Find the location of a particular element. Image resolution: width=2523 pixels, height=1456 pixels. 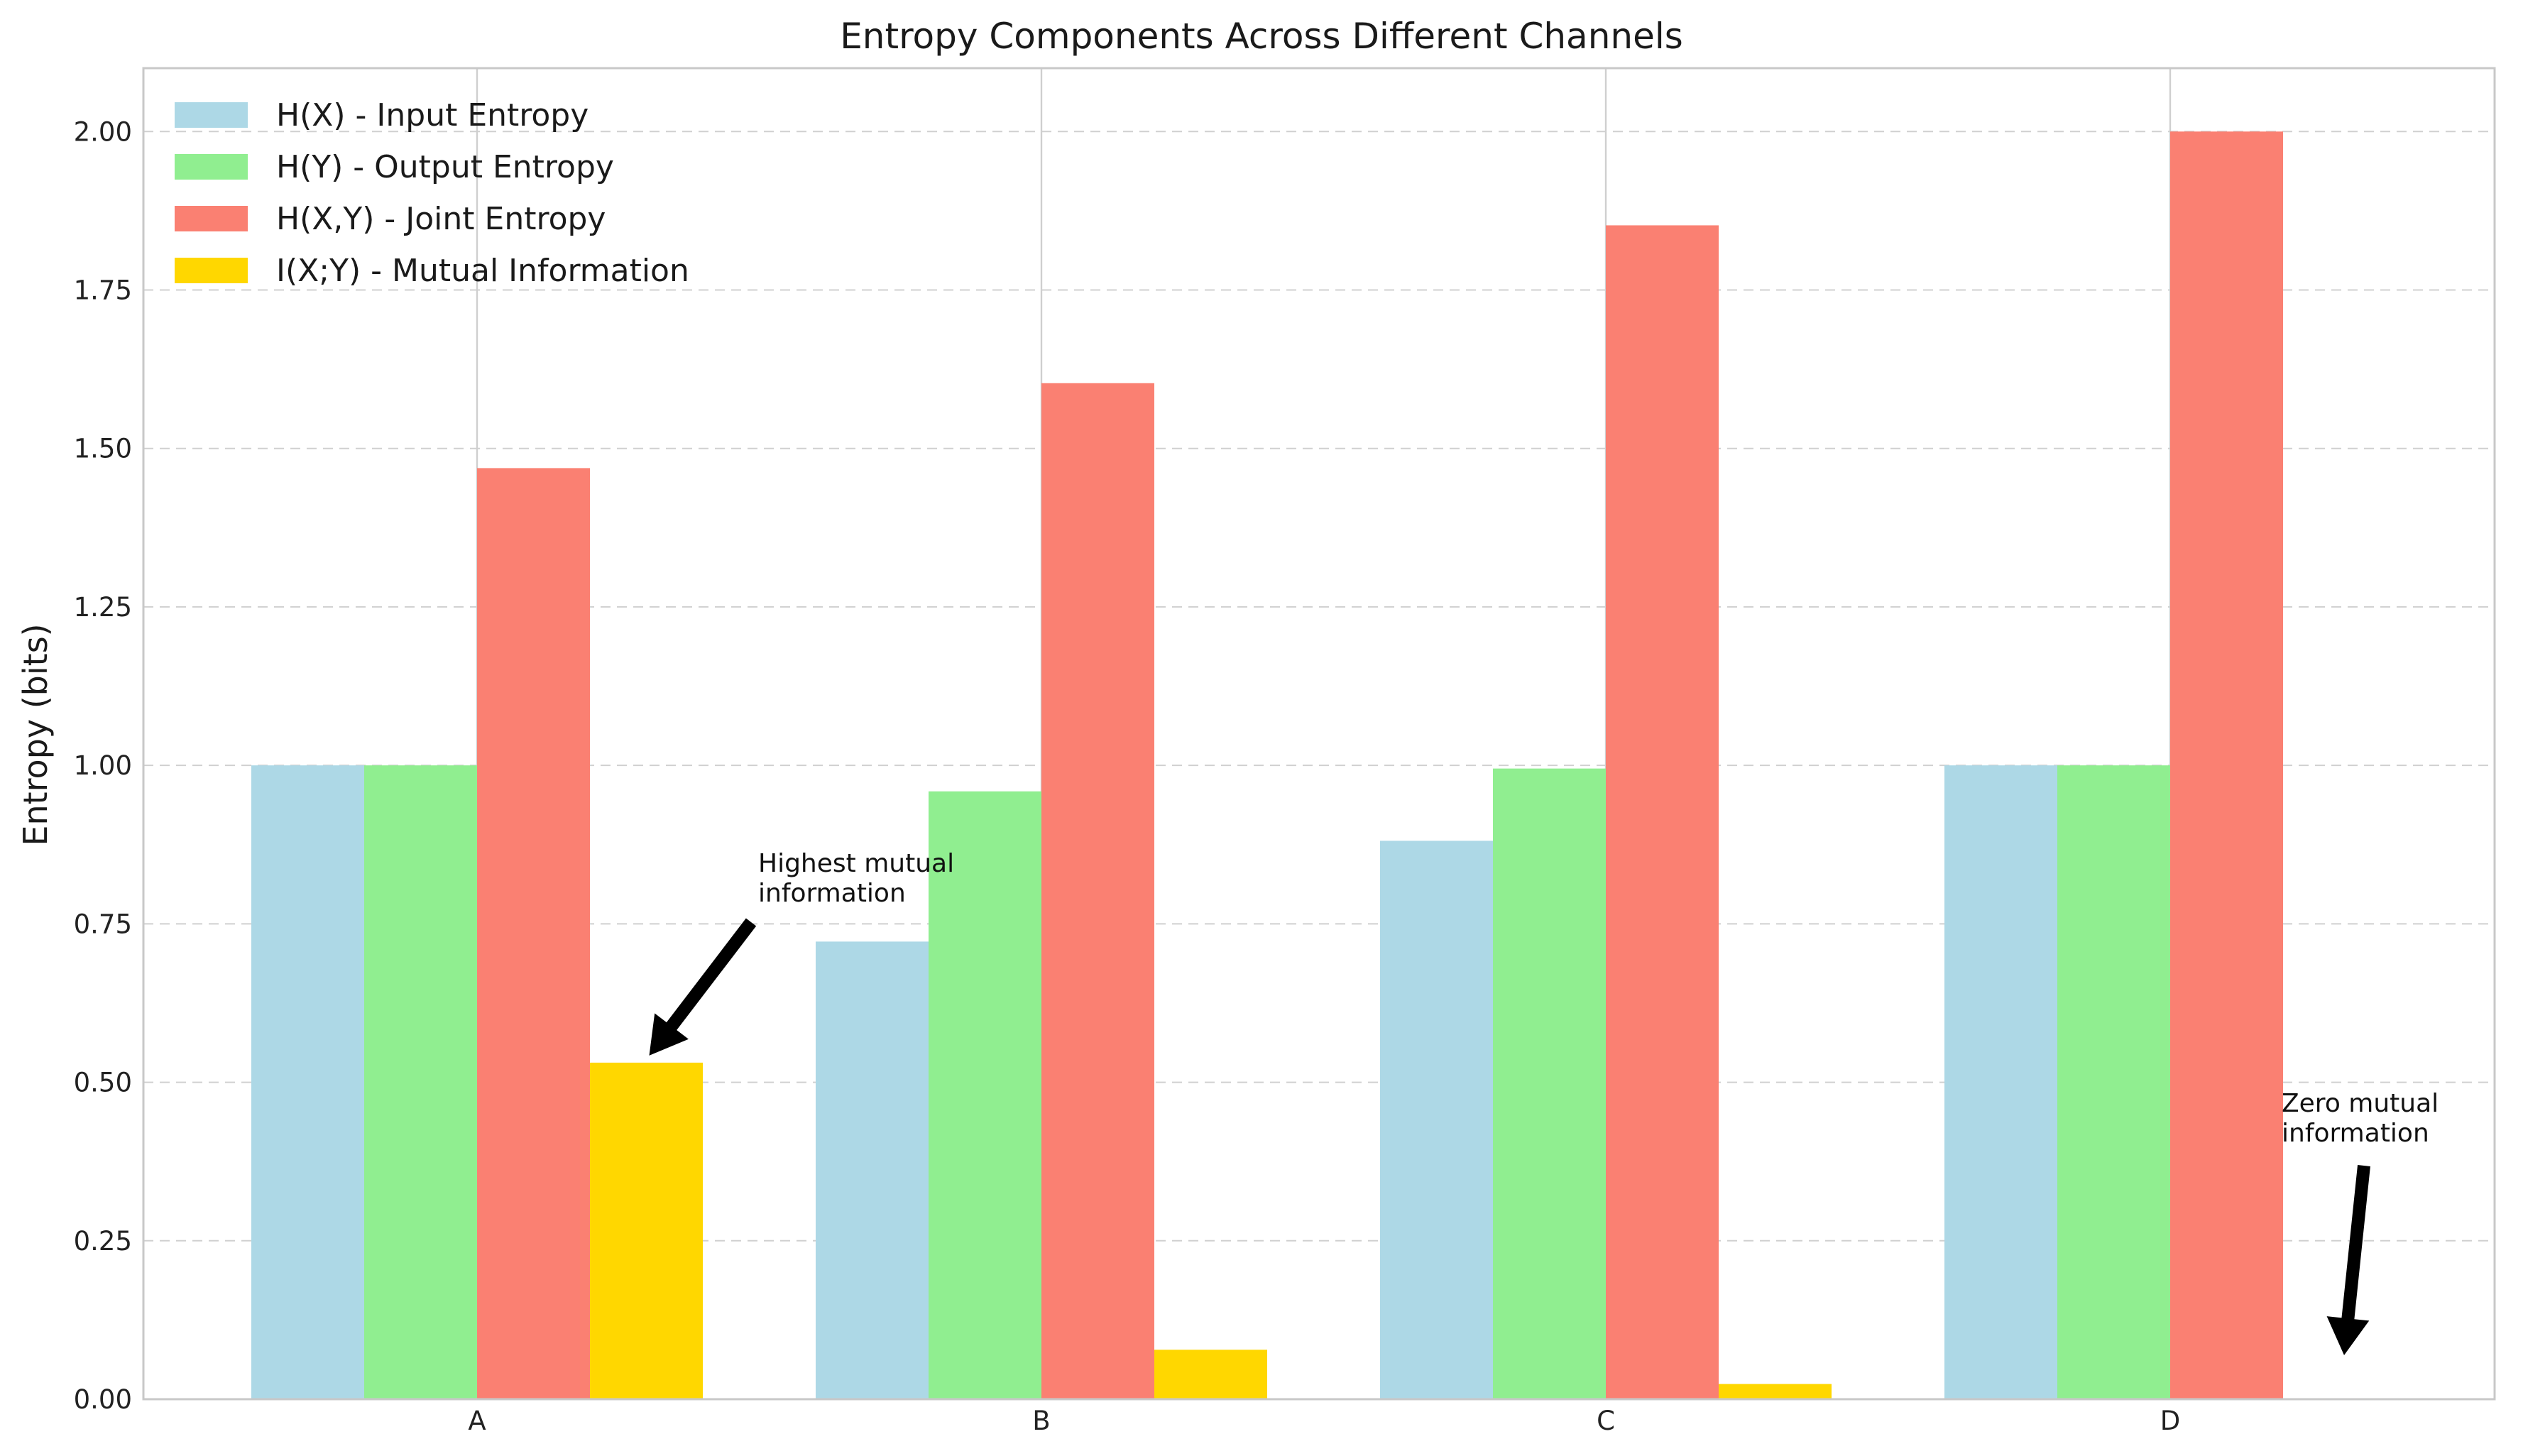

annotation-arrow-zero is located at coordinates (2348, 1260).